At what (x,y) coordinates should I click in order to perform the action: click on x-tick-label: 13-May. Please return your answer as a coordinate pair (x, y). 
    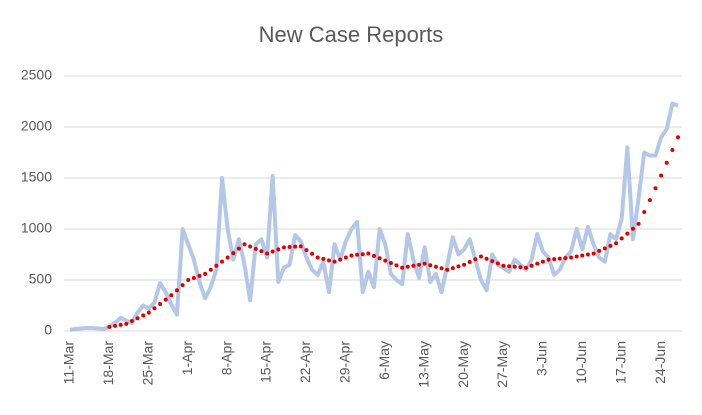
    Looking at the image, I should click on (423, 364).